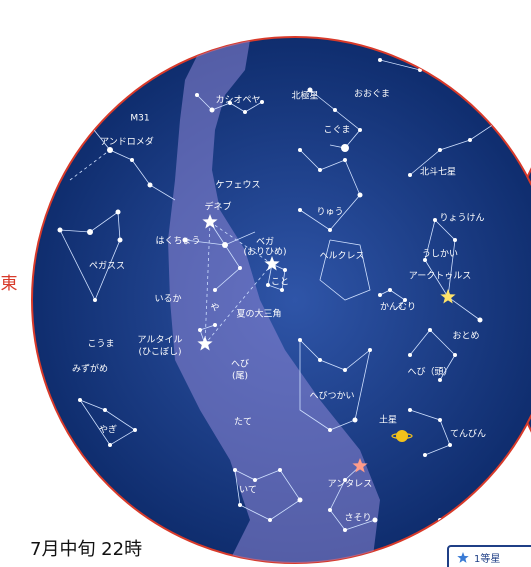 The width and height of the screenshot is (531, 567). I want to click on constellation-label: 北極星, so click(304, 96).